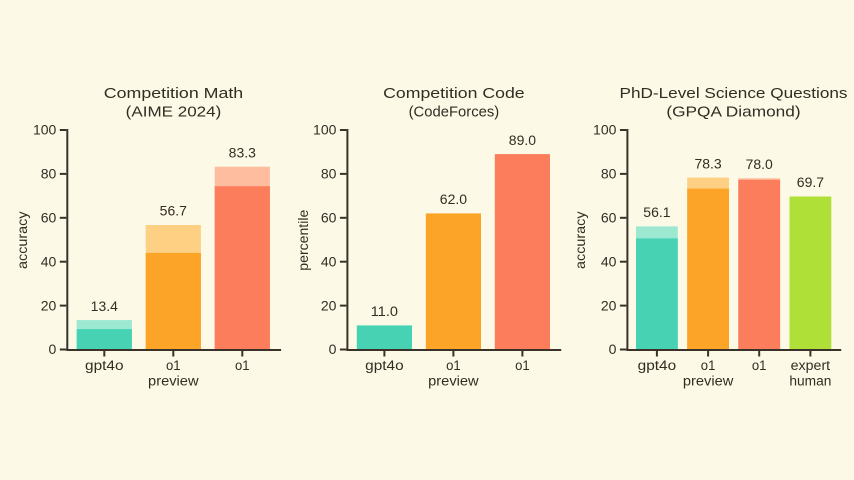 The height and width of the screenshot is (480, 854). What do you see at coordinates (105, 306) in the screenshot?
I see `svg-text: 13.4` at bounding box center [105, 306].